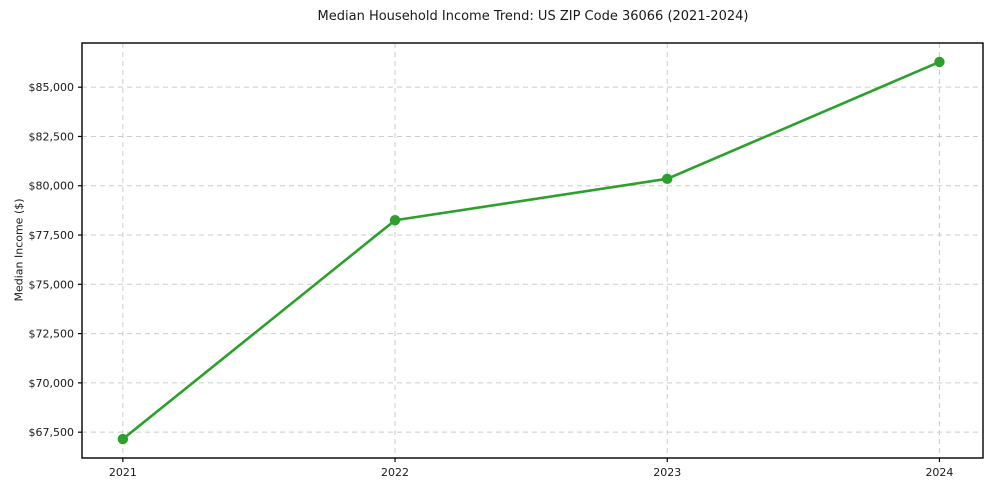  I want to click on y-tick-label: $82,500, so click(52, 136).